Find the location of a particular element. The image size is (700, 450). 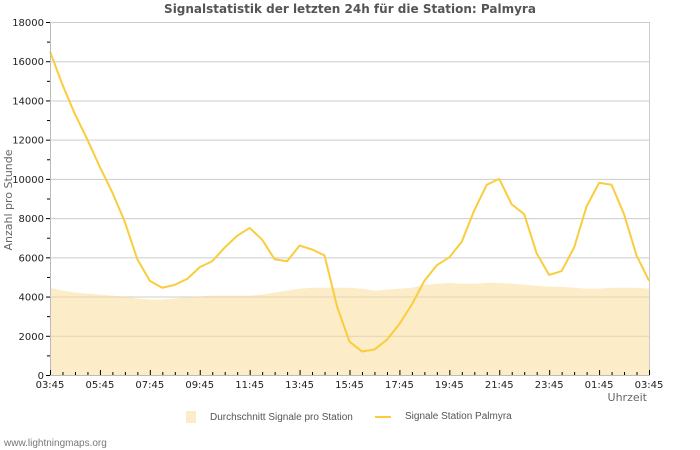

y-tick-label: 2000 is located at coordinates (31, 337).